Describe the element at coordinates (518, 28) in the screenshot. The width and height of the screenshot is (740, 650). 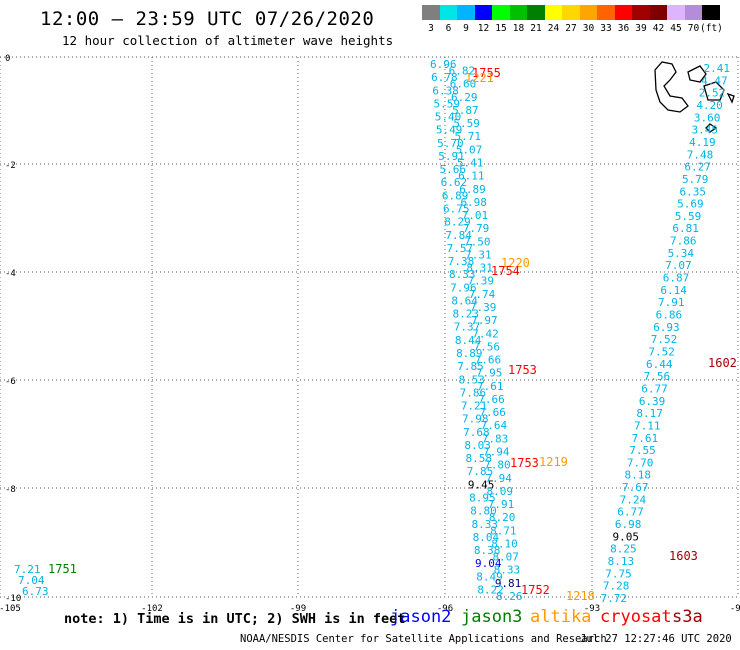
I see `scale-label: 18` at that location.